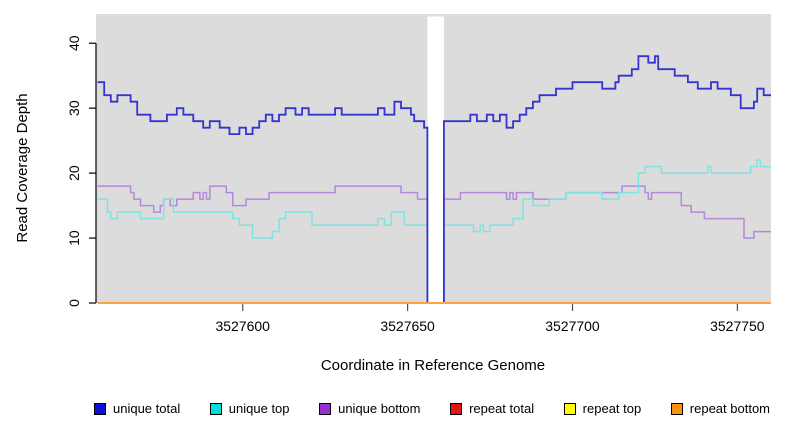 This screenshot has width=792, height=432. Describe the element at coordinates (435, 159) in the screenshot. I see `coverage-gap-band` at that location.